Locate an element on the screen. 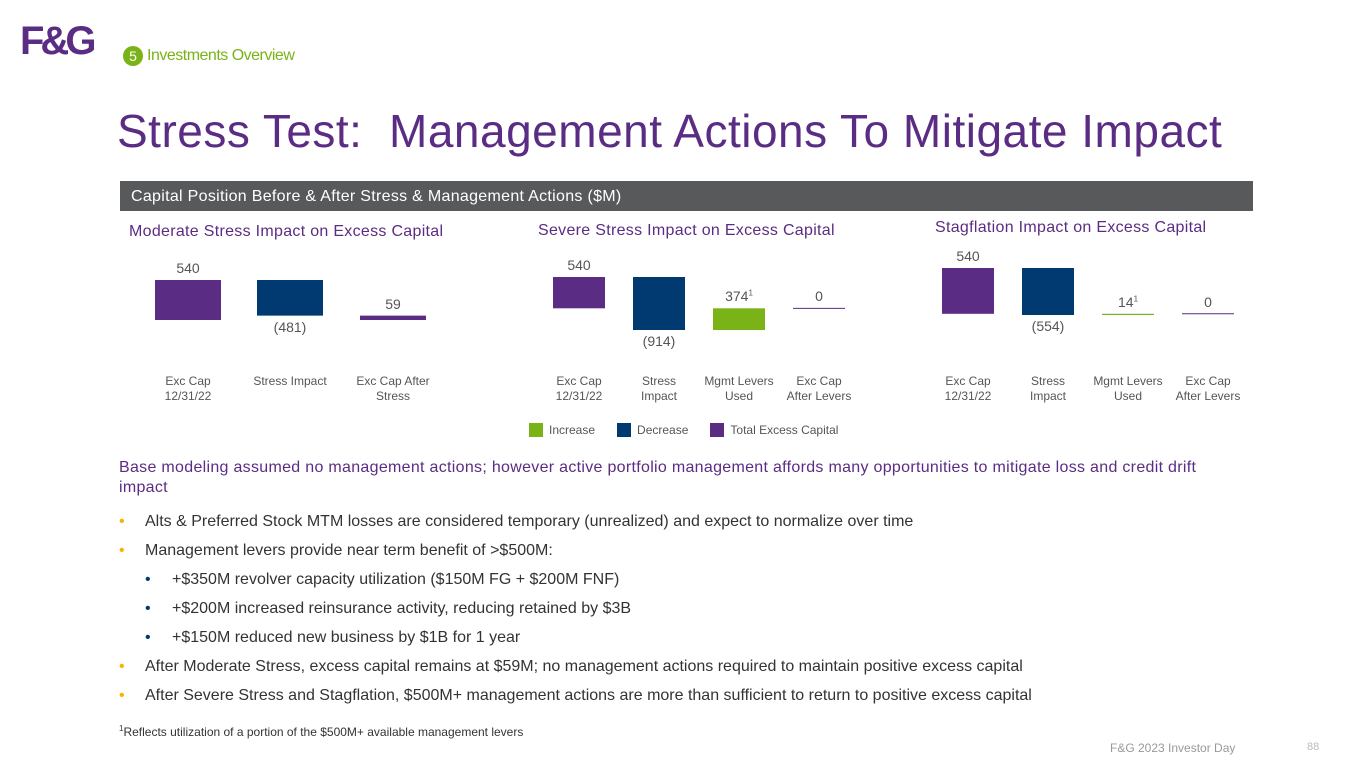  legend-item: Total Excess Capital is located at coordinates (774, 430).